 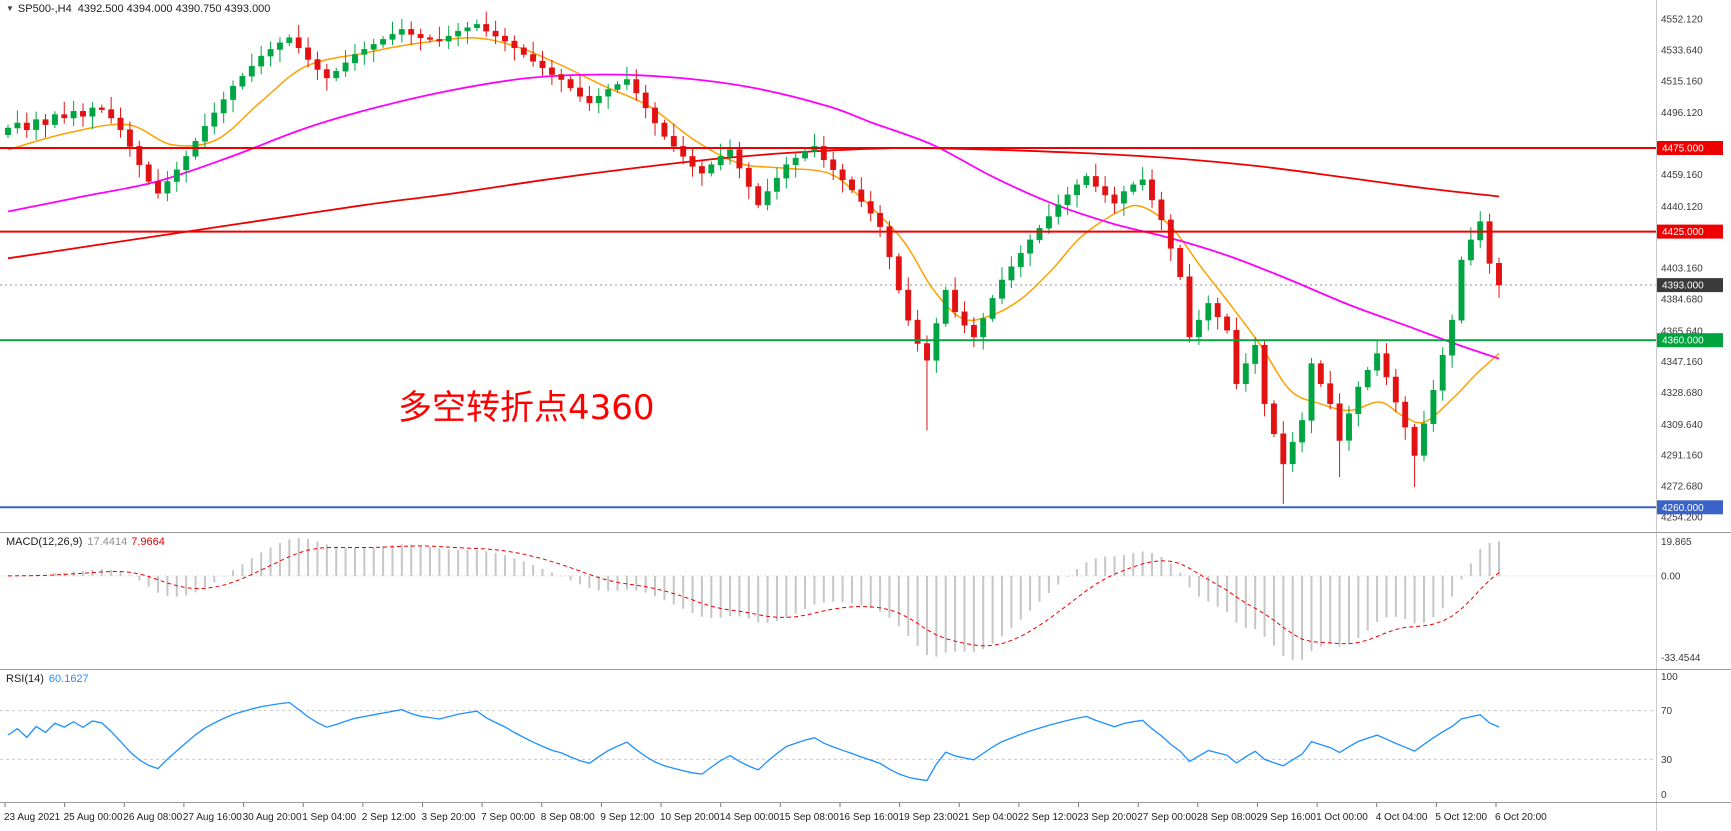 What do you see at coordinates (32, 817) in the screenshot?
I see `time-label: 23 Aug 2021` at bounding box center [32, 817].